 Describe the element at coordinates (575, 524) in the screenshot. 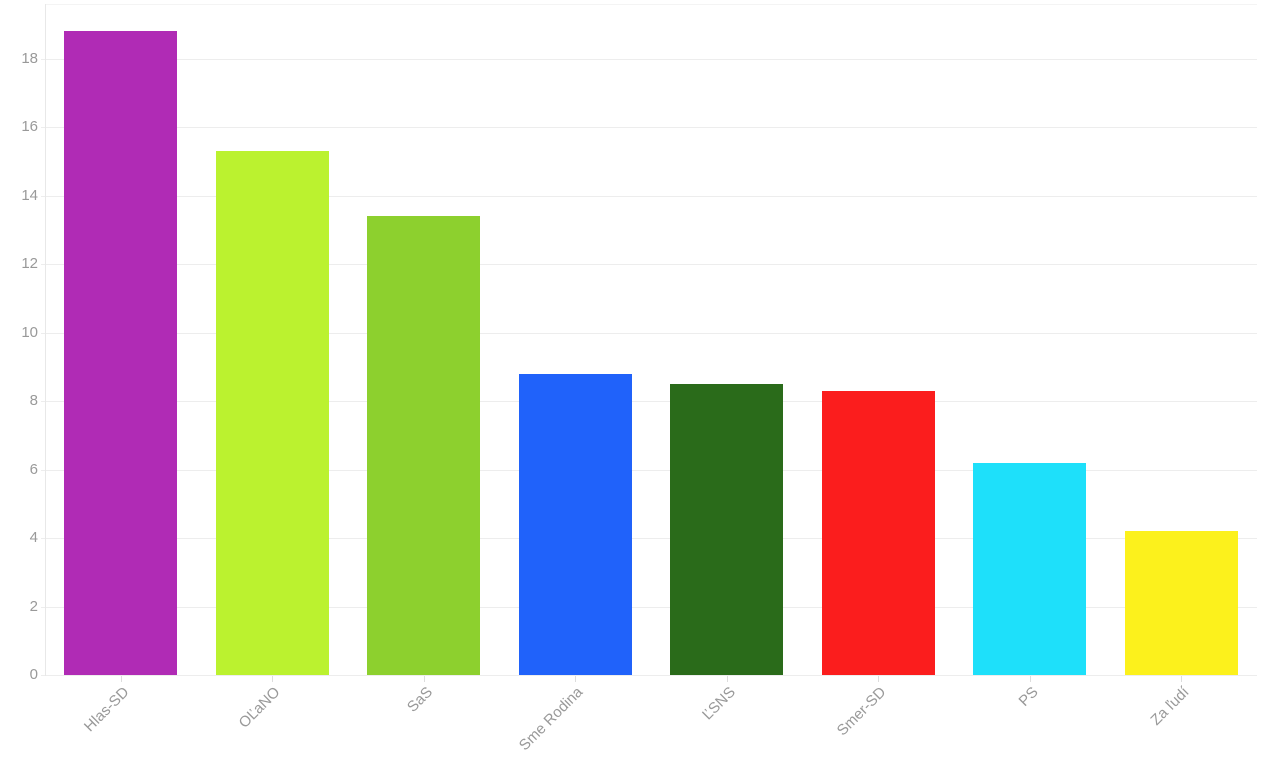

I see `bar-sme-rodina` at that location.